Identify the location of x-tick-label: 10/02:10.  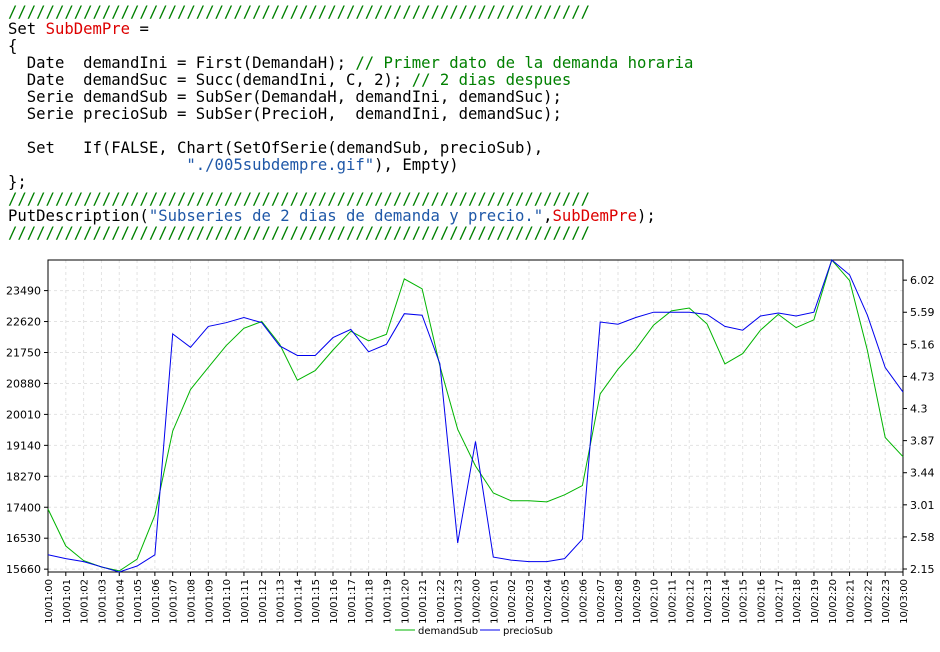
(655, 601).